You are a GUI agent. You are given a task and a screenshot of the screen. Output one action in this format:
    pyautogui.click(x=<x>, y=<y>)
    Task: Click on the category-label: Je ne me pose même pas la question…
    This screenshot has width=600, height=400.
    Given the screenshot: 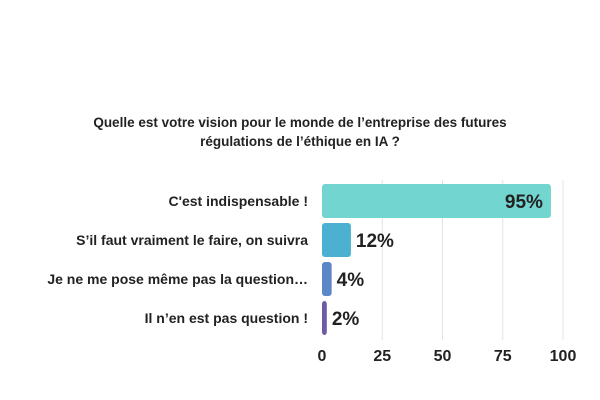 What is the action you would take?
    pyautogui.click(x=177, y=279)
    